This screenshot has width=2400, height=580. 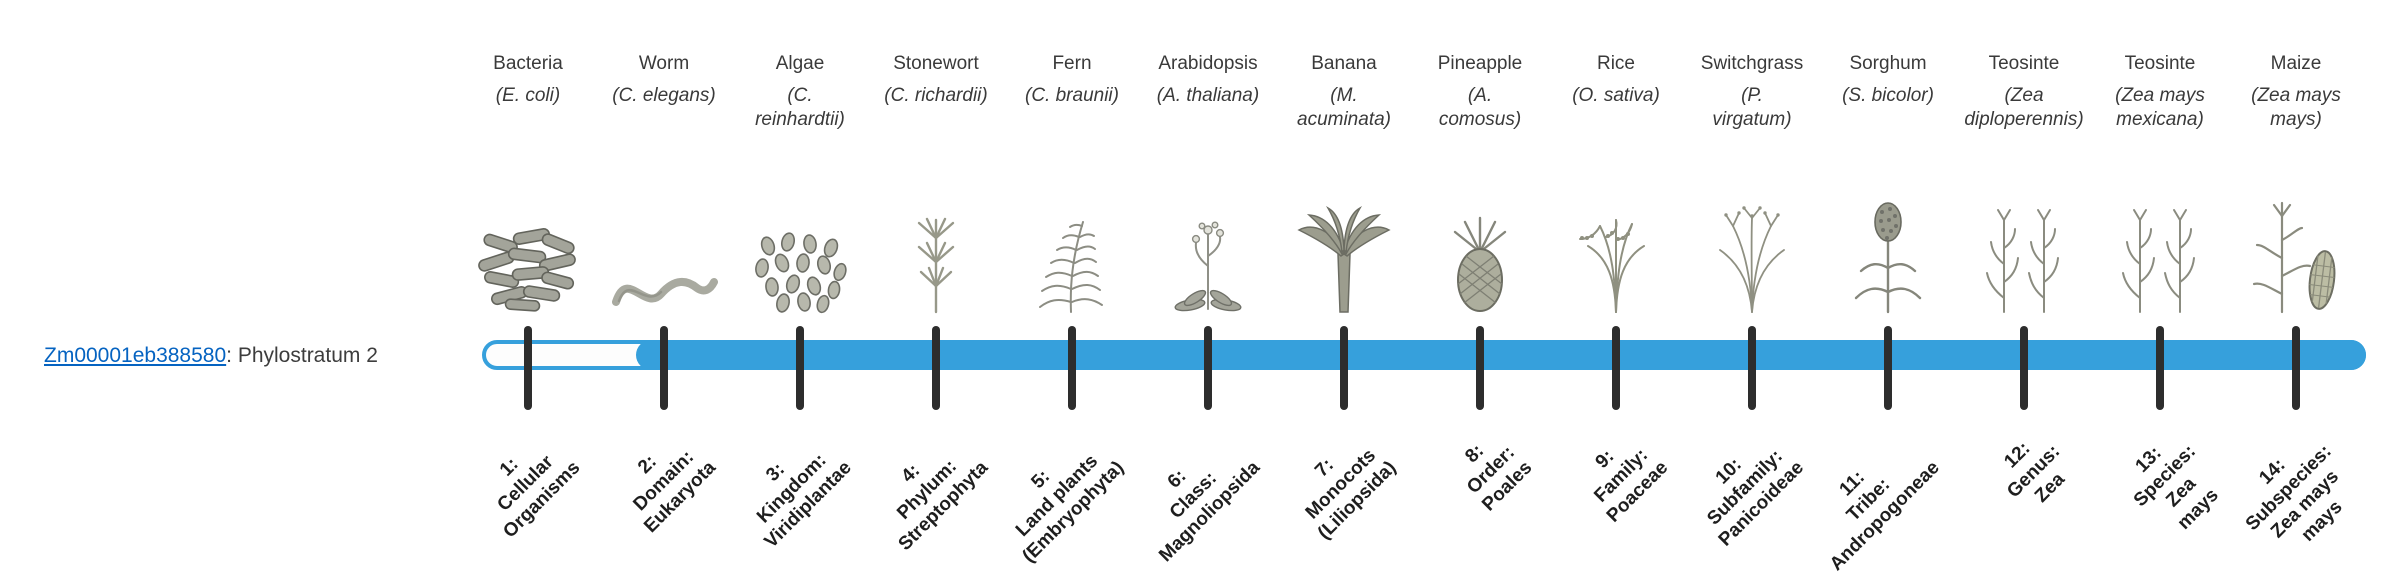 I want to click on pineapple-icon, so click(x=1480, y=263).